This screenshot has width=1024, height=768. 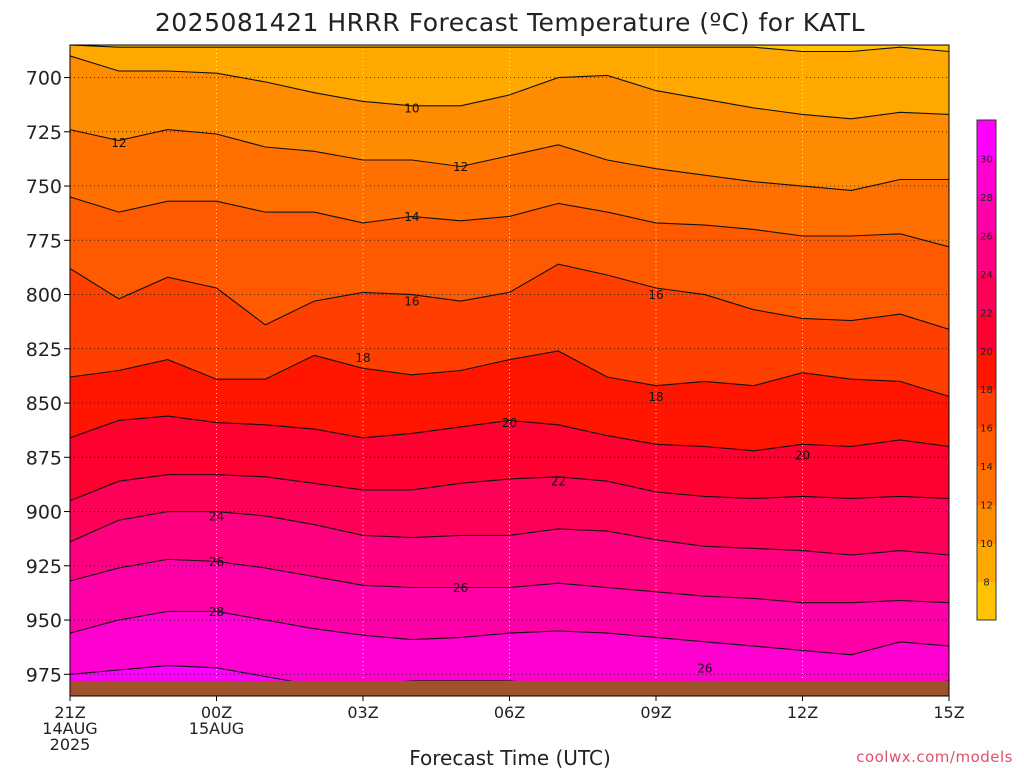 I want to click on x-tick-label: 06Z, so click(x=509, y=712).